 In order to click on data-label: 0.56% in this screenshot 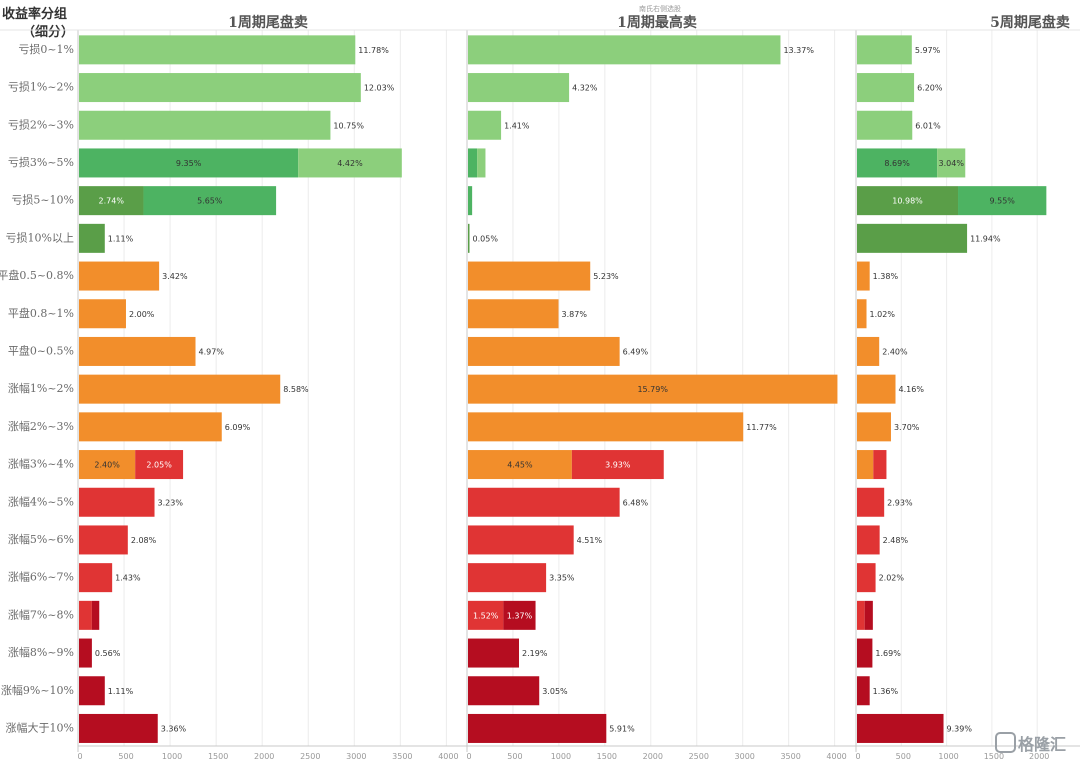, I will do `click(108, 653)`.